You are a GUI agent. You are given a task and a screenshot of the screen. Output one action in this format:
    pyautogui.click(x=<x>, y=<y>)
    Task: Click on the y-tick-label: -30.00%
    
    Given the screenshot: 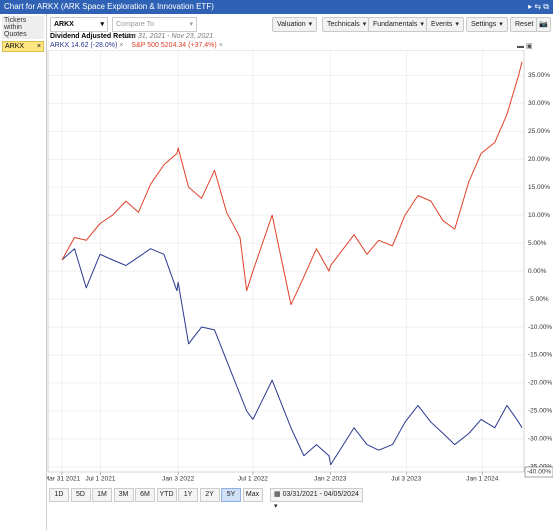 What is the action you would take?
    pyautogui.click(x=540, y=439)
    